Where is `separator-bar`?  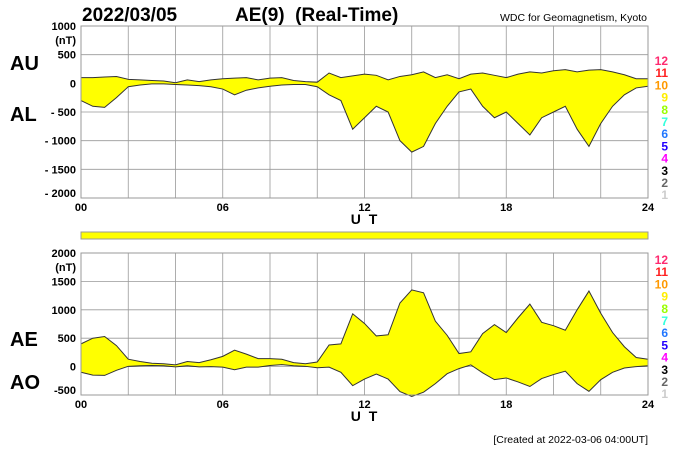 separator-bar is located at coordinates (364, 235).